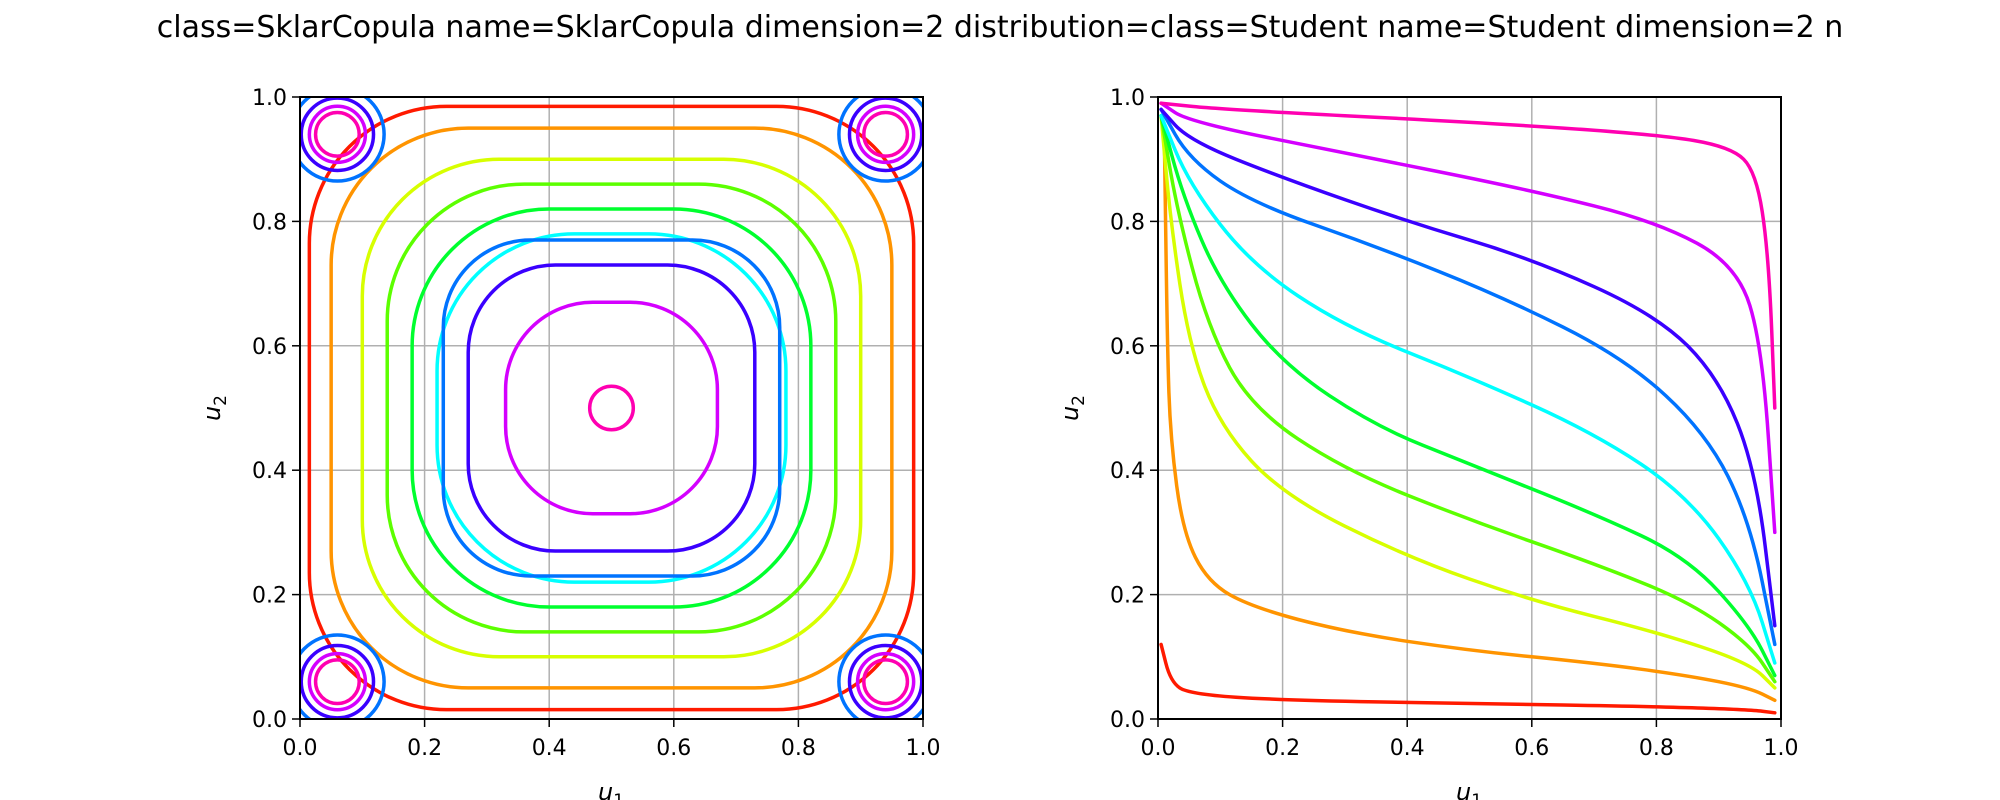 Image resolution: width=2000 pixels, height=800 pixels. What do you see at coordinates (1407, 748) in the screenshot?
I see `cdf-x-tick-label: 0.4` at bounding box center [1407, 748].